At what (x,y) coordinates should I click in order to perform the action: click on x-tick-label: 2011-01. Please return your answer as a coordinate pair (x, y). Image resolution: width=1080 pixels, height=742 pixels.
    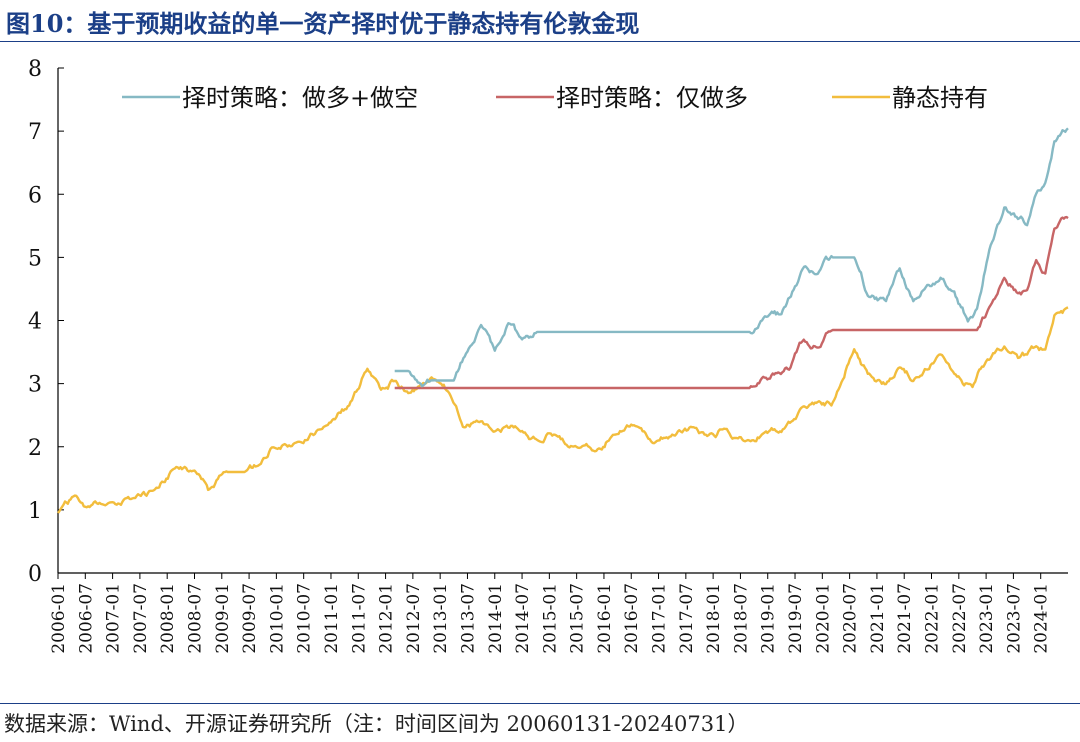
    Looking at the image, I should click on (332, 618).